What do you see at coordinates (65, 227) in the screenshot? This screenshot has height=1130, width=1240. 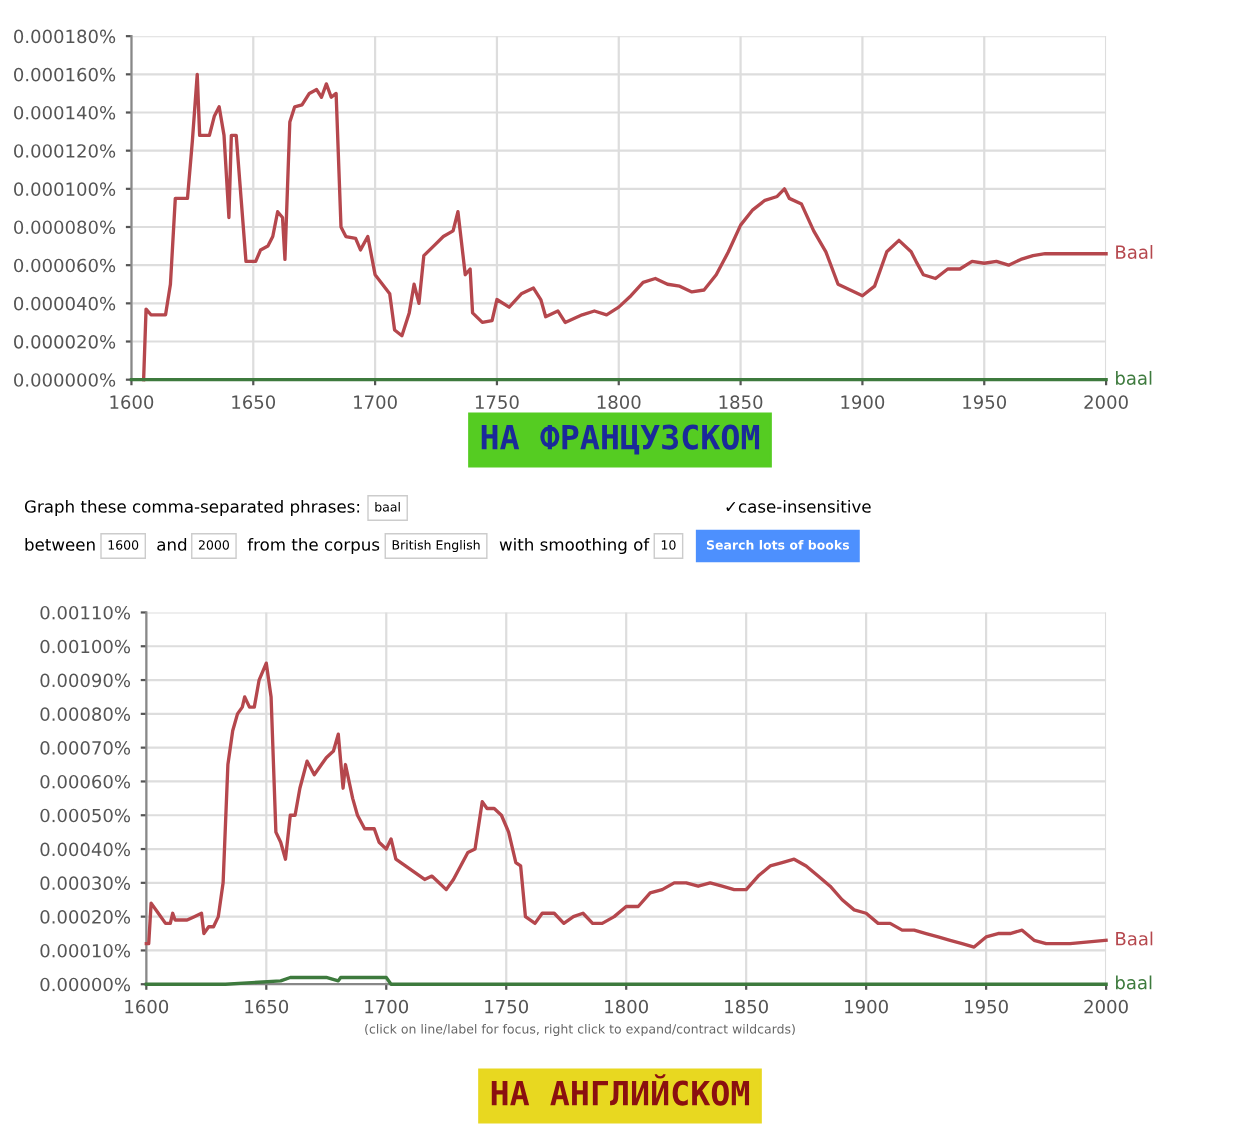 I see `y-tick-label: 0.000080%` at bounding box center [65, 227].